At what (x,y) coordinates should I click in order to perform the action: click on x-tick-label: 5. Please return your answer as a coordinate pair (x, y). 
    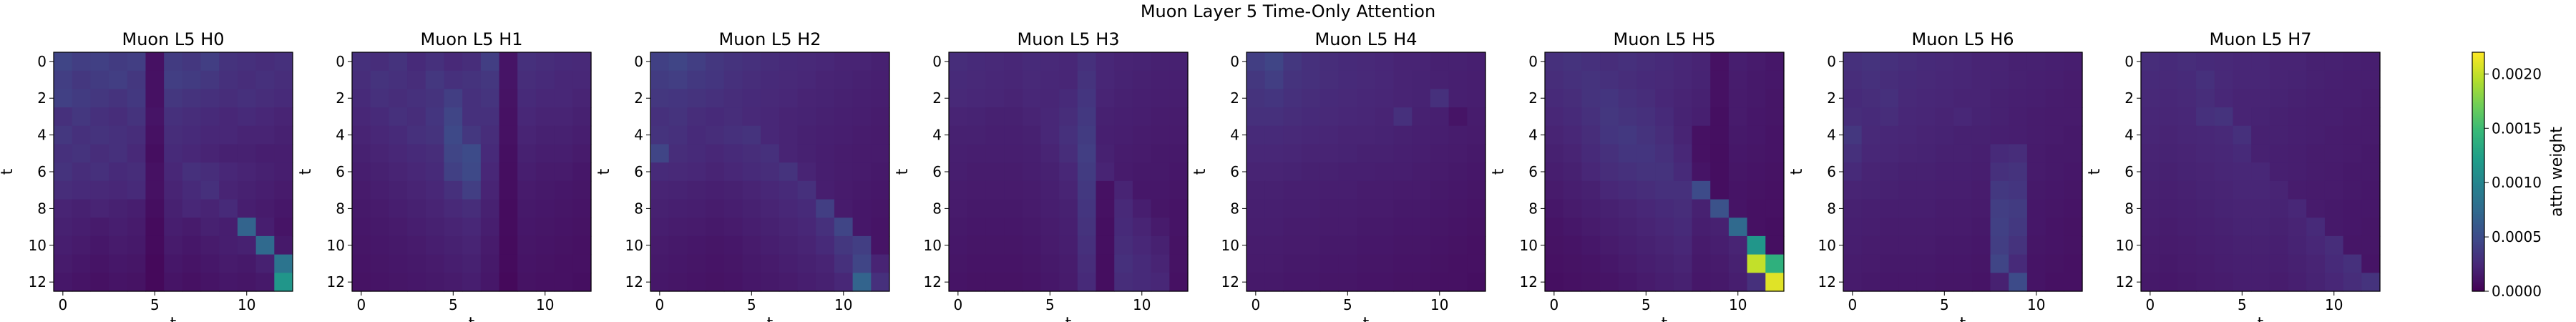
    Looking at the image, I should click on (1646, 304).